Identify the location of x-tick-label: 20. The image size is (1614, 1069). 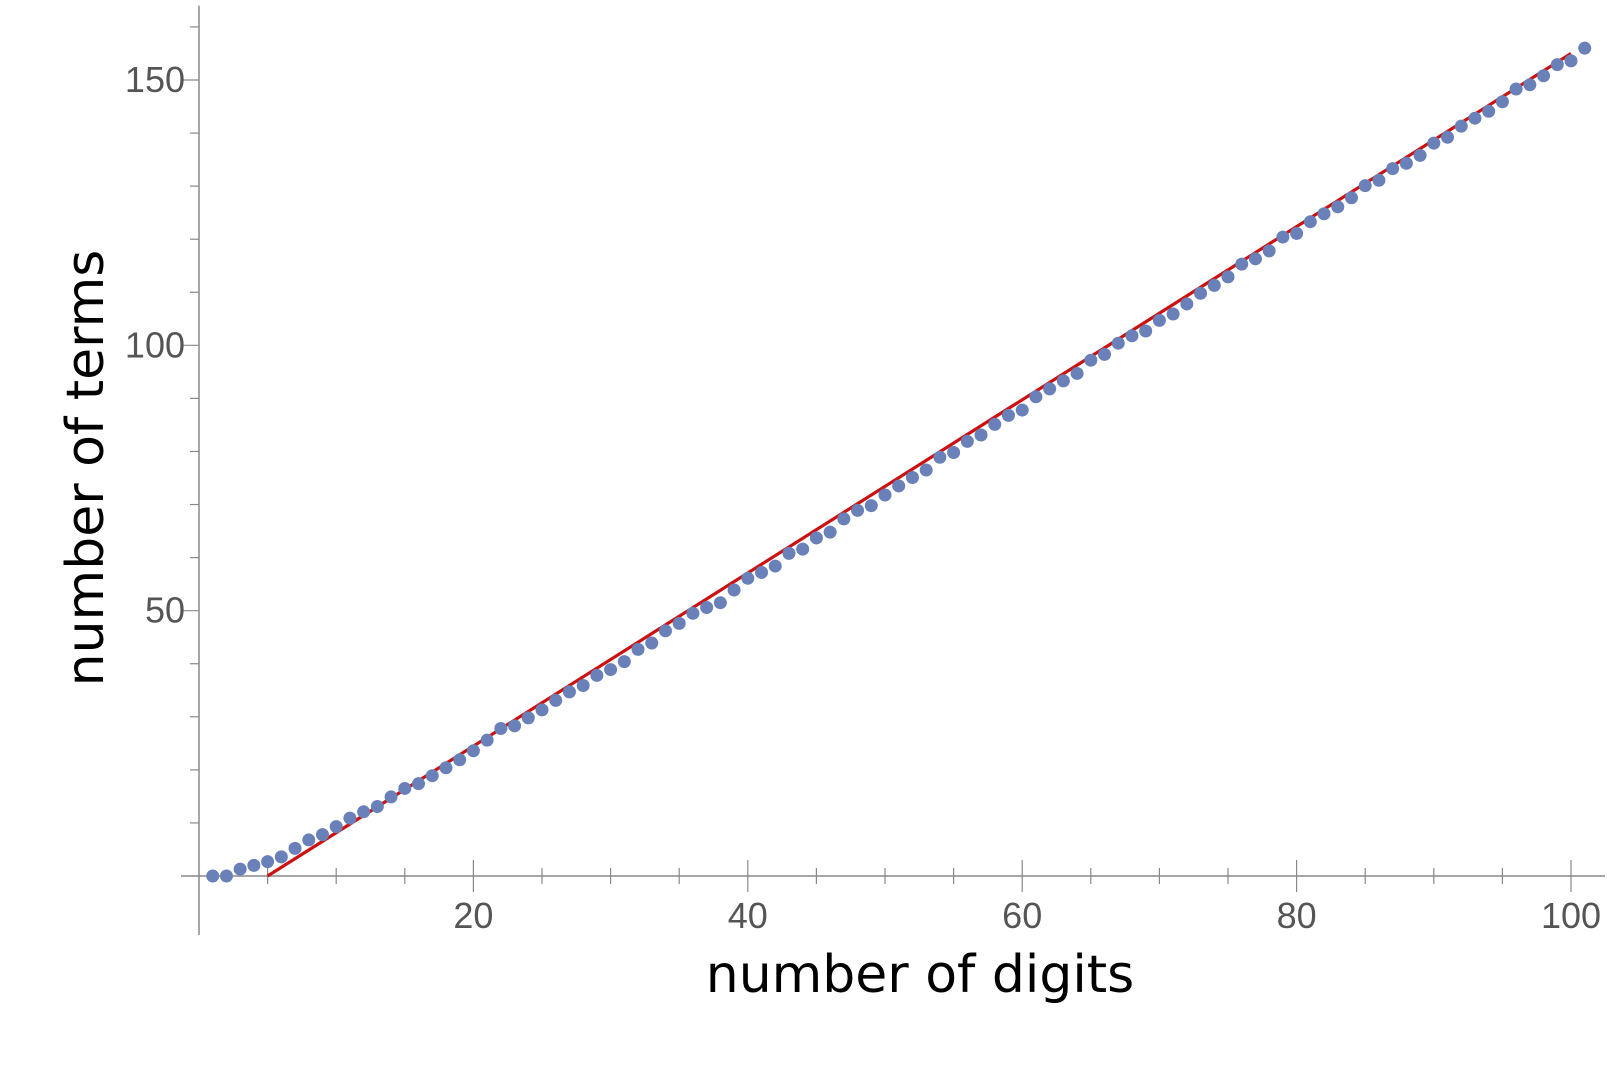
(473, 915).